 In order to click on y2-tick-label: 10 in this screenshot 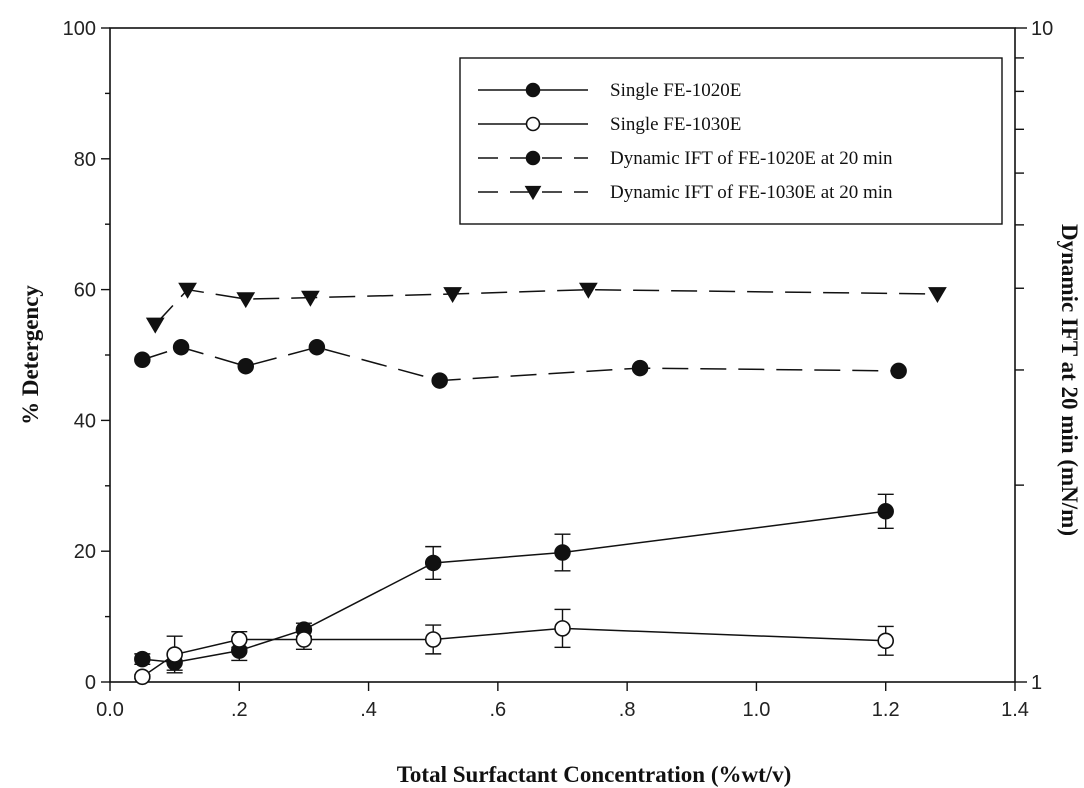, I will do `click(1042, 29)`.